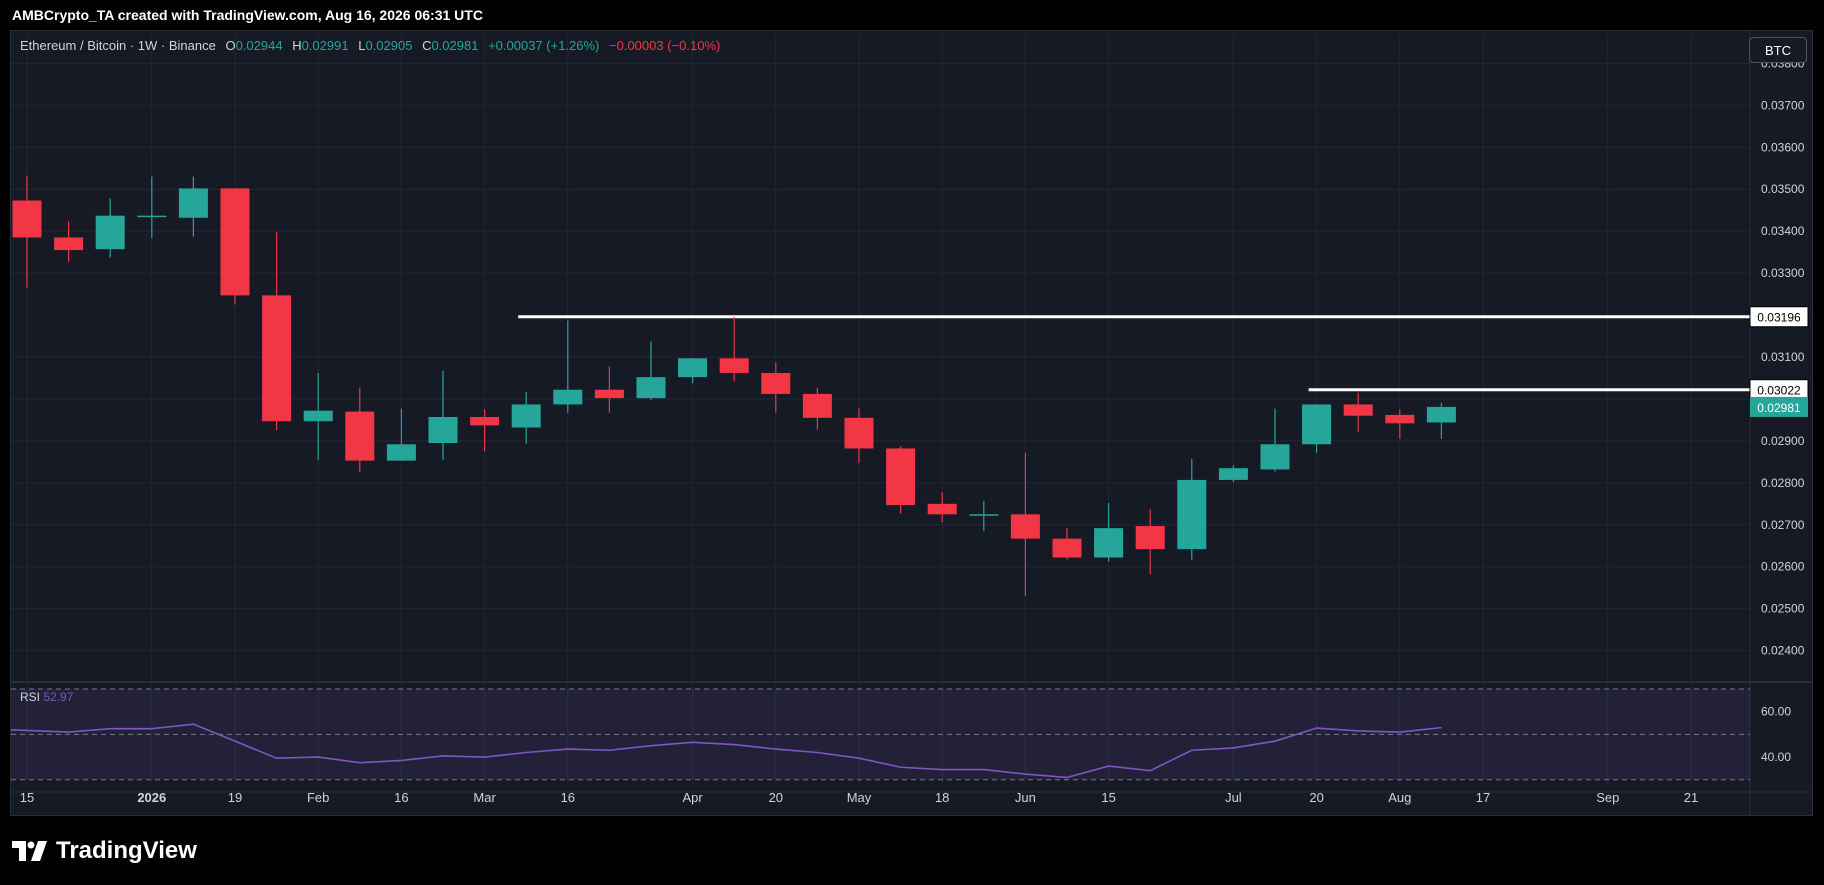  I want to click on level-price-label: 0.03196, so click(1779, 318).